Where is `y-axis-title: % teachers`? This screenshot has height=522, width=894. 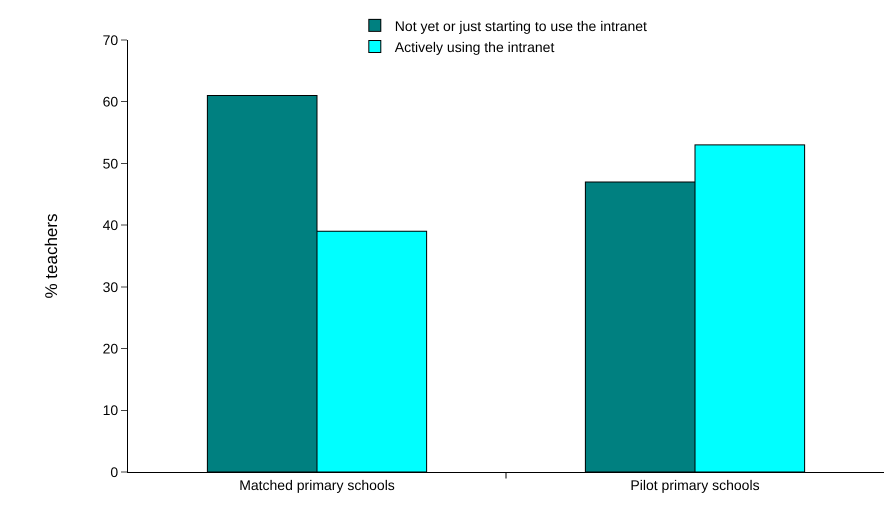 y-axis-title: % teachers is located at coordinates (52, 256).